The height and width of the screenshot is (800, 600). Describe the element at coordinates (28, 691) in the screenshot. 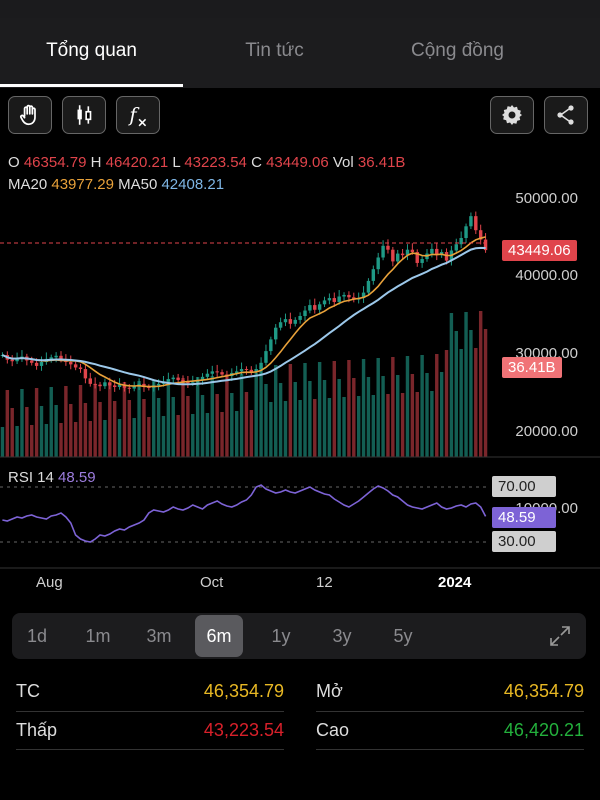

I see `reference-price-label: TC` at that location.